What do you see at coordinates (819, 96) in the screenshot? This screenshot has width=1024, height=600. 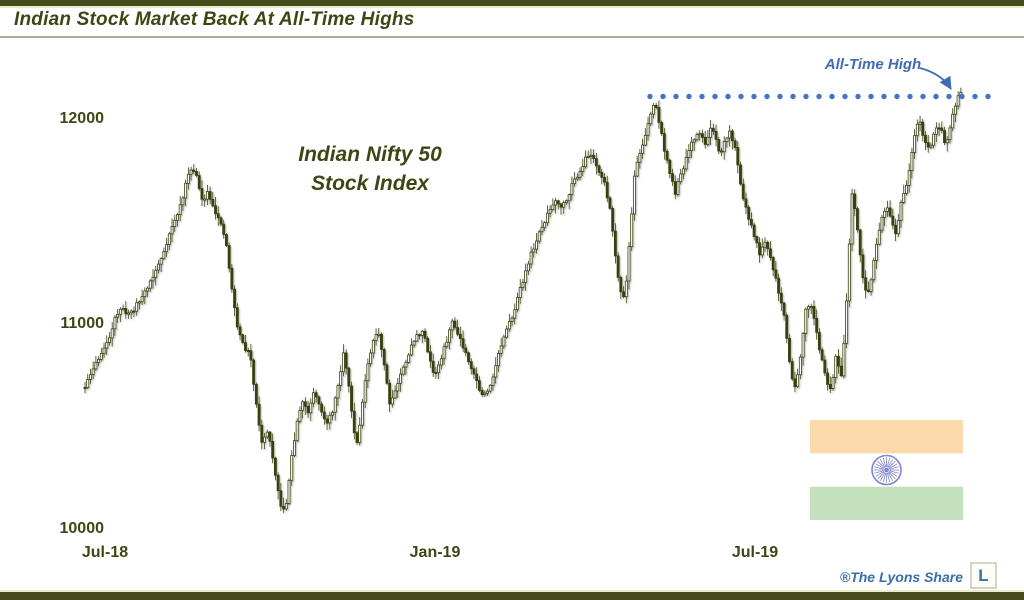 I see `all-time-high-dotted-line` at bounding box center [819, 96].